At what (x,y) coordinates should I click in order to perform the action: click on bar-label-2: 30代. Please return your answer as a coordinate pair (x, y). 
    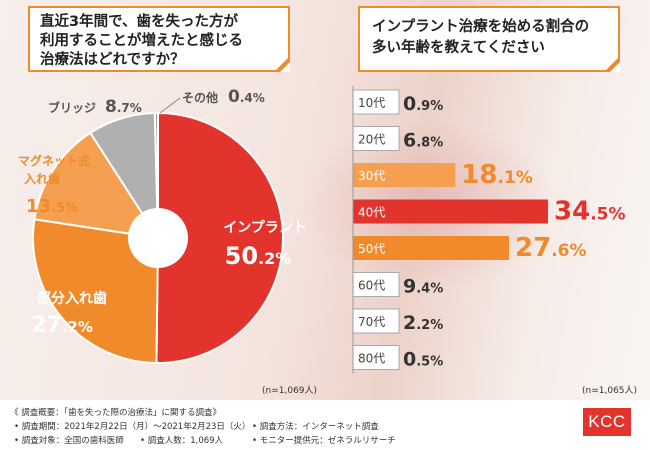
    Looking at the image, I should click on (371, 176).